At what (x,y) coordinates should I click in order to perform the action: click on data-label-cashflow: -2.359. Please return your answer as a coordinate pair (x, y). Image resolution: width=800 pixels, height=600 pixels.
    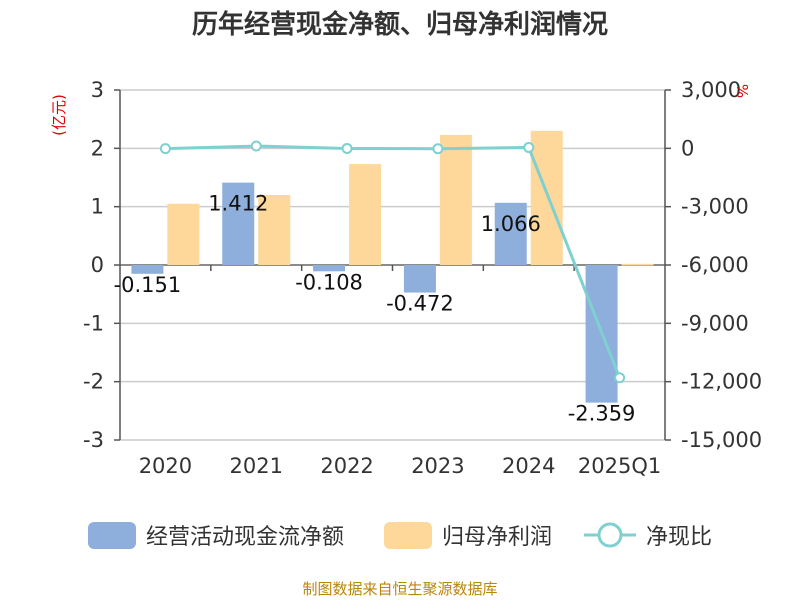
    Looking at the image, I should click on (602, 414).